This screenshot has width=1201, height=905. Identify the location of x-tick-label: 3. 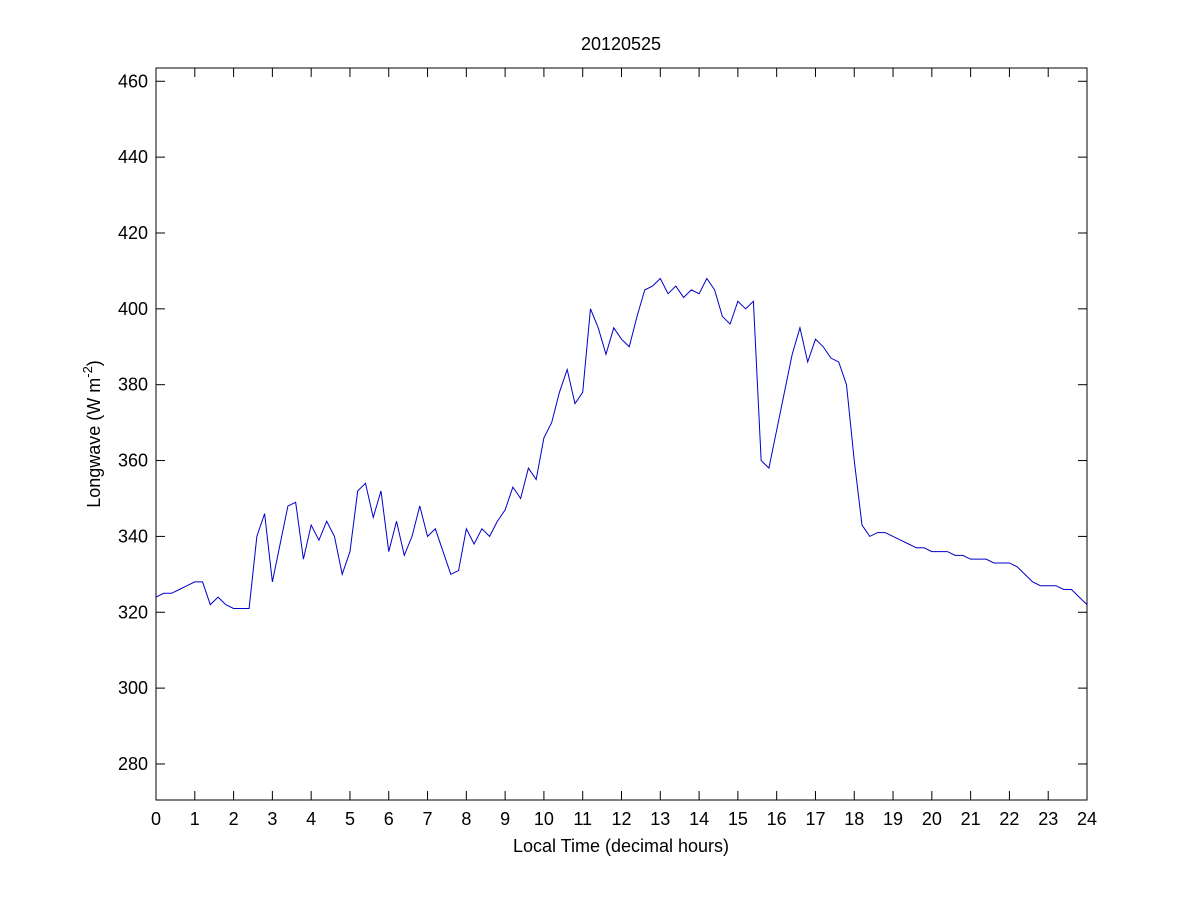
(272, 819).